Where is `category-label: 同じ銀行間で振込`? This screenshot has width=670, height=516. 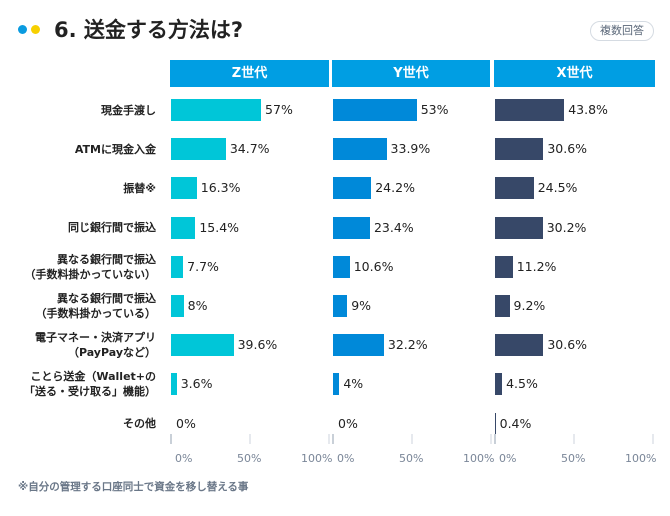 category-label: 同じ銀行間で振込 is located at coordinates (112, 227).